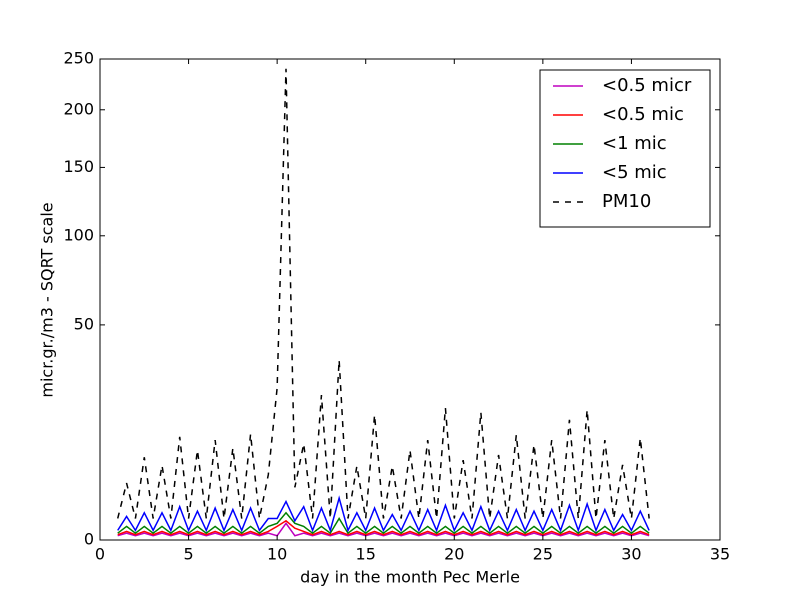  Describe the element at coordinates (78, 166) in the screenshot. I see `y-tick-label: 150` at that location.